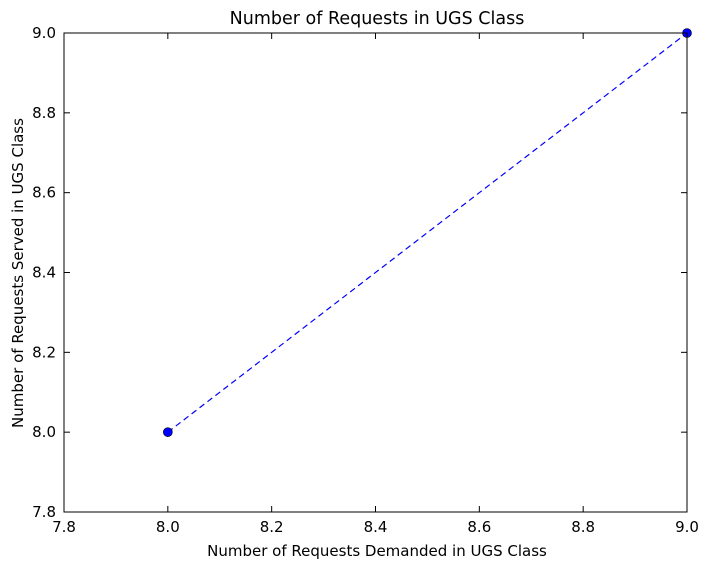 The height and width of the screenshot is (574, 710). Describe the element at coordinates (44, 273) in the screenshot. I see `y-tick-label: 8.4` at that location.